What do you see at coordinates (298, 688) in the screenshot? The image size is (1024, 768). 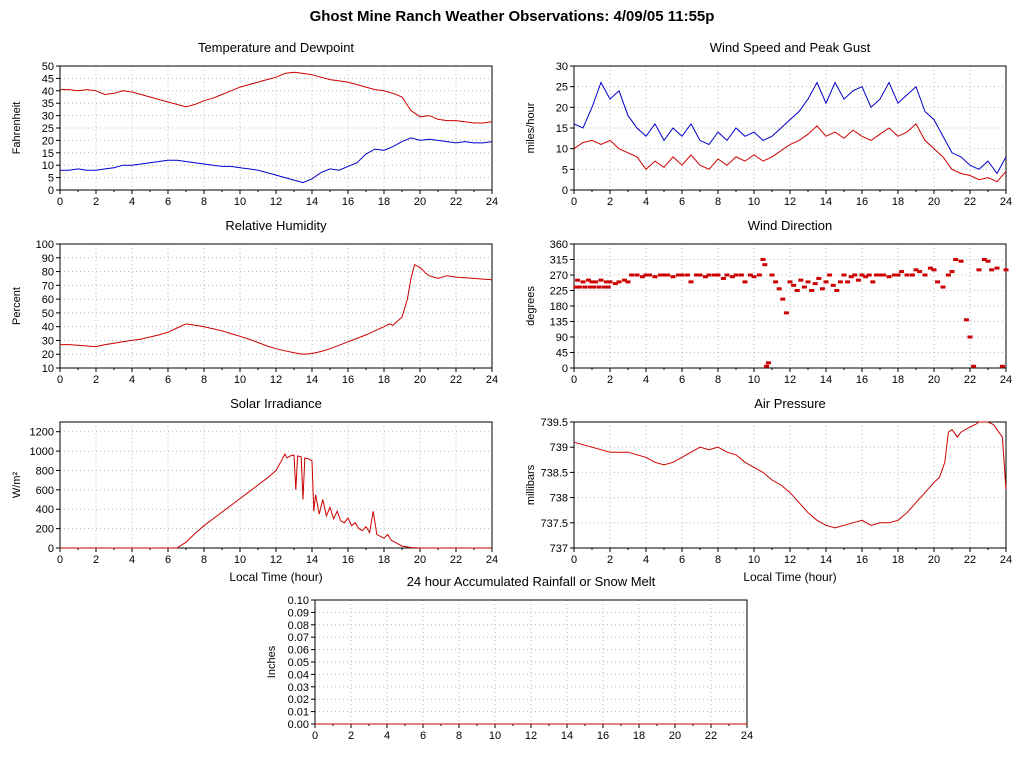 I see `svg-text: 0.03` at bounding box center [298, 688].